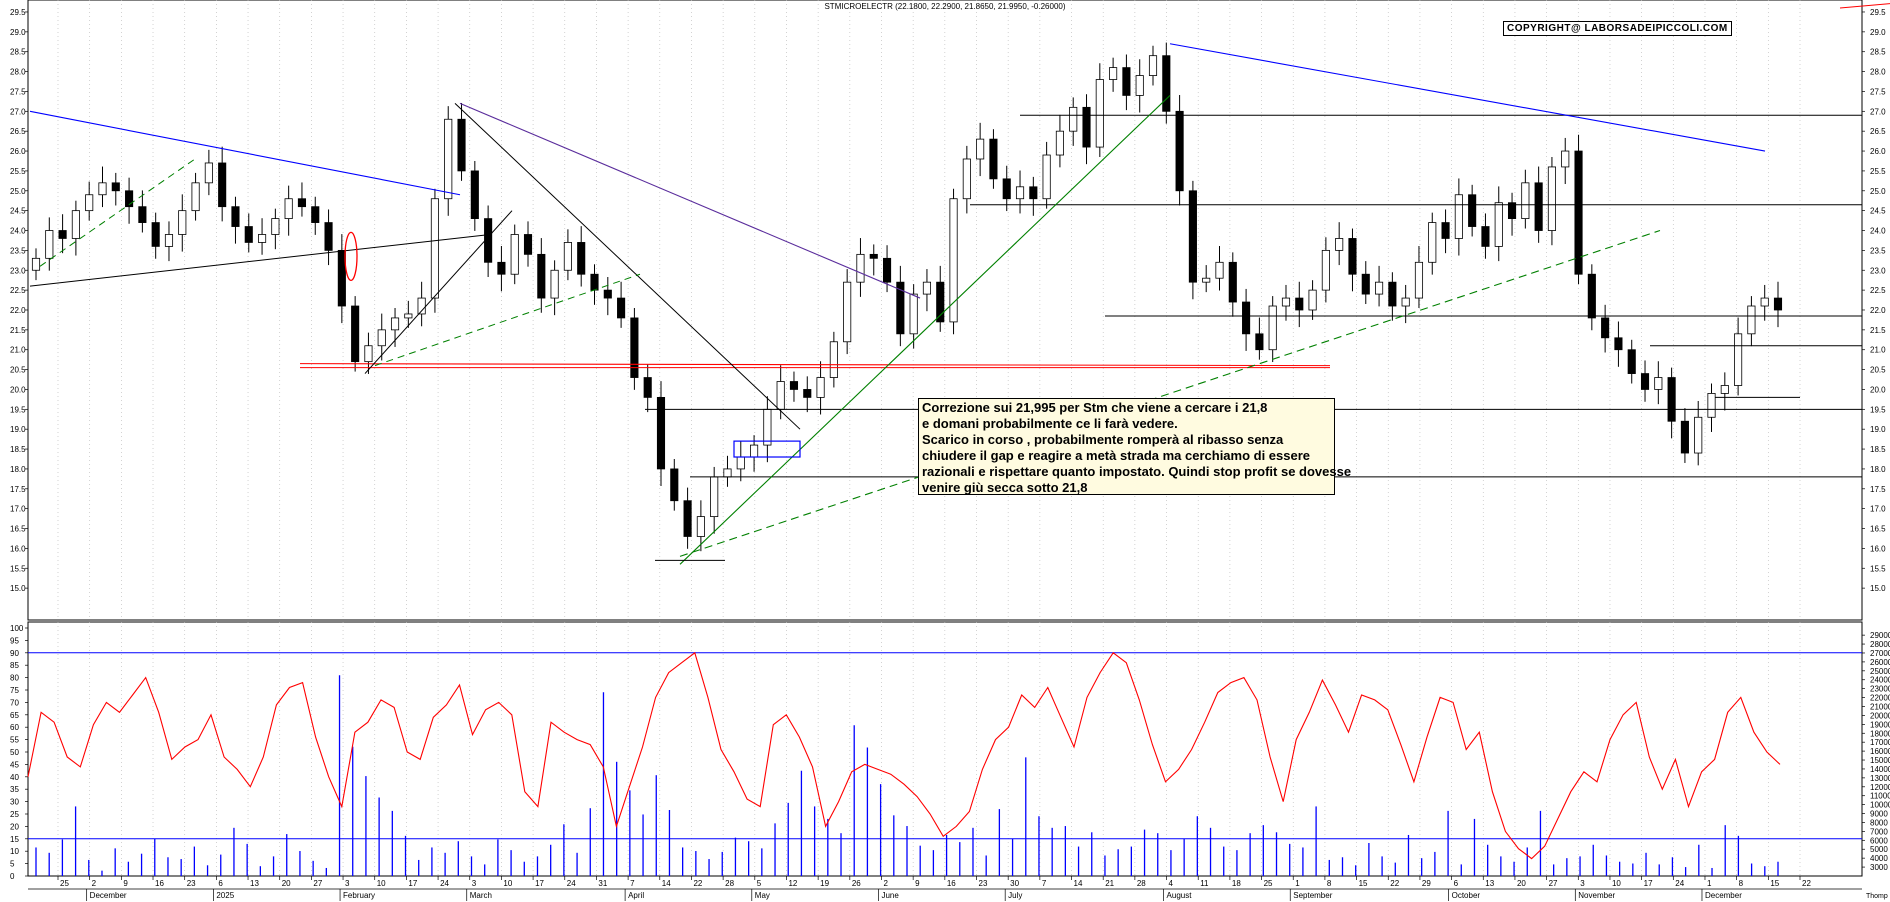 The image size is (1890, 902). Describe the element at coordinates (1878, 489) in the screenshot. I see `price-tick-label-right: 17.5` at that location.